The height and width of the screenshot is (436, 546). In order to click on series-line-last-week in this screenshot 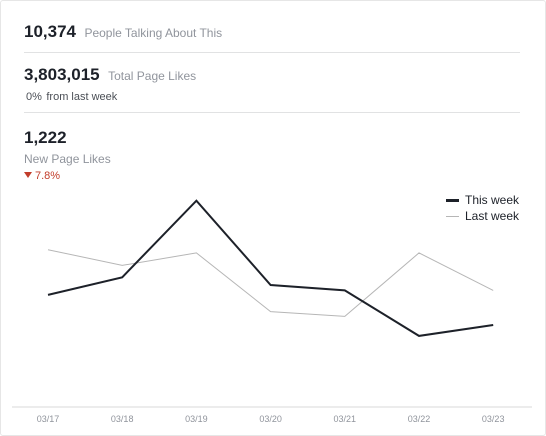, I will do `click(270, 283)`.